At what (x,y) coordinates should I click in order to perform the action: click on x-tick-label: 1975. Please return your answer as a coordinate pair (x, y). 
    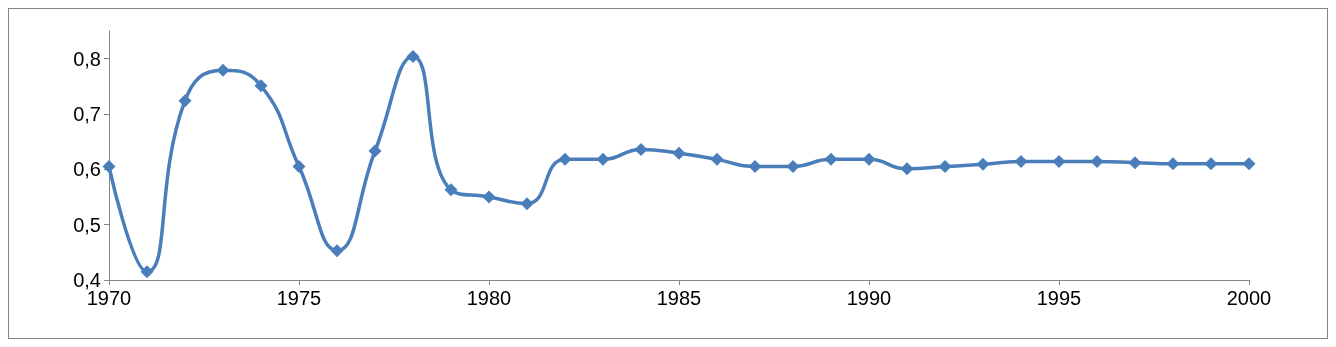
    Looking at the image, I should click on (299, 298).